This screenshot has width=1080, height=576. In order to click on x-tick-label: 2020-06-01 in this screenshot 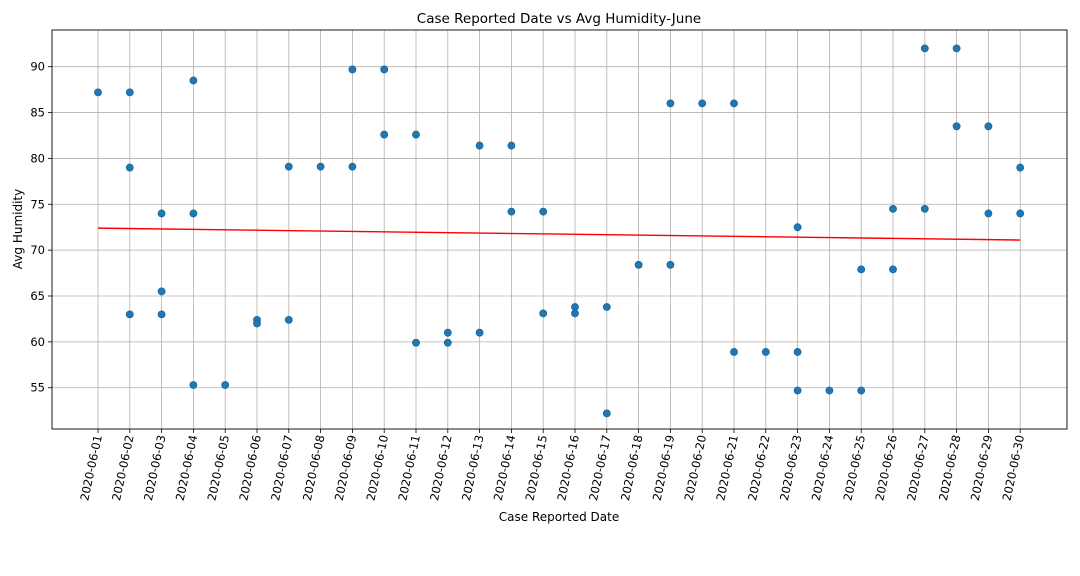, I will do `click(91, 468)`.